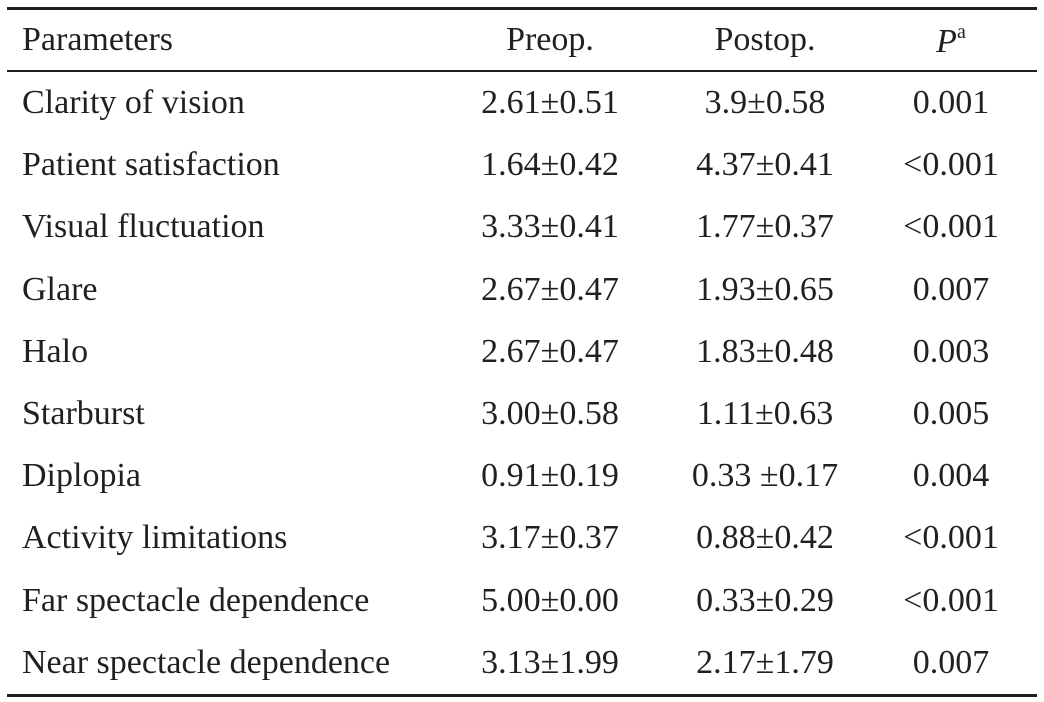  Describe the element at coordinates (151, 165) in the screenshot. I see `cell-parameter: Patient satisfaction` at that location.